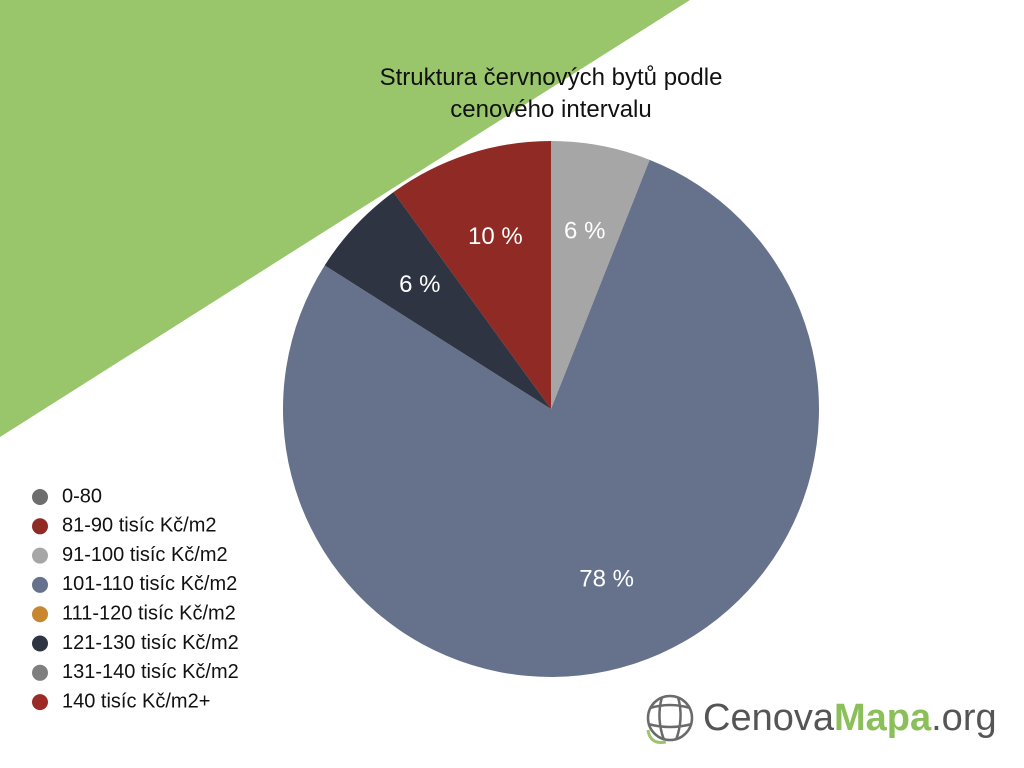  I want to click on logo-part: .org, so click(963, 718).